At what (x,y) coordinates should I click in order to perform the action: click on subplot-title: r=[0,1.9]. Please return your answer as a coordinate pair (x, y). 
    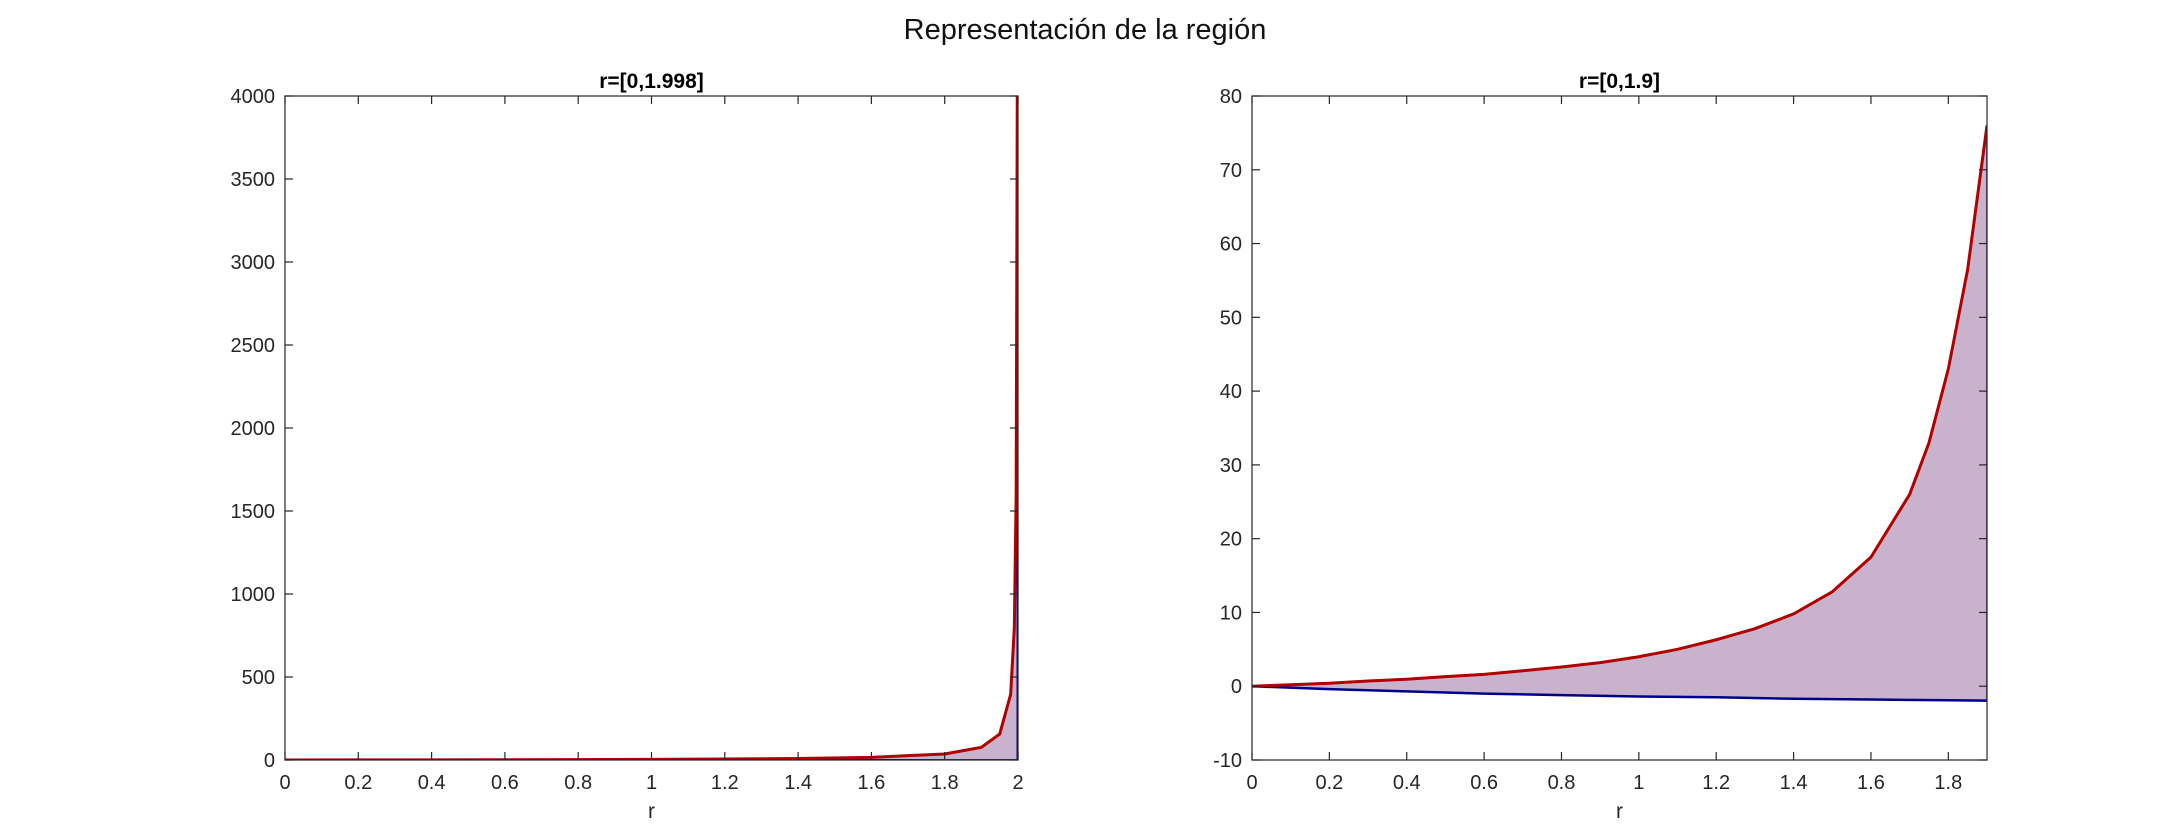
    Looking at the image, I should click on (1619, 81).